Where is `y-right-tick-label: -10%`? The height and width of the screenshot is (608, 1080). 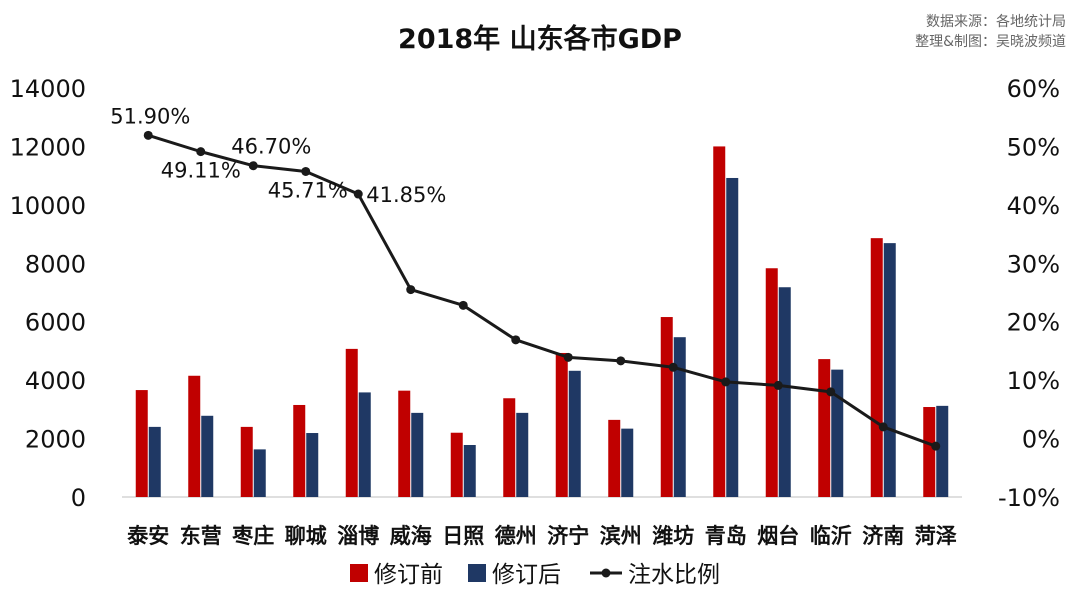
y-right-tick-label: -10% is located at coordinates (1029, 498).